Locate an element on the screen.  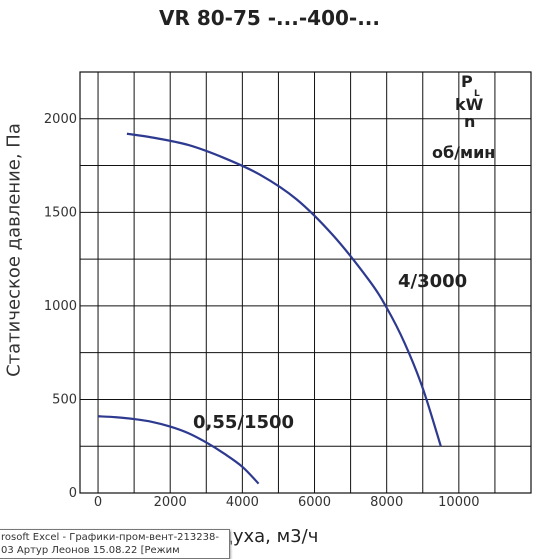
x-tick-label: 8000 is located at coordinates (386, 502).